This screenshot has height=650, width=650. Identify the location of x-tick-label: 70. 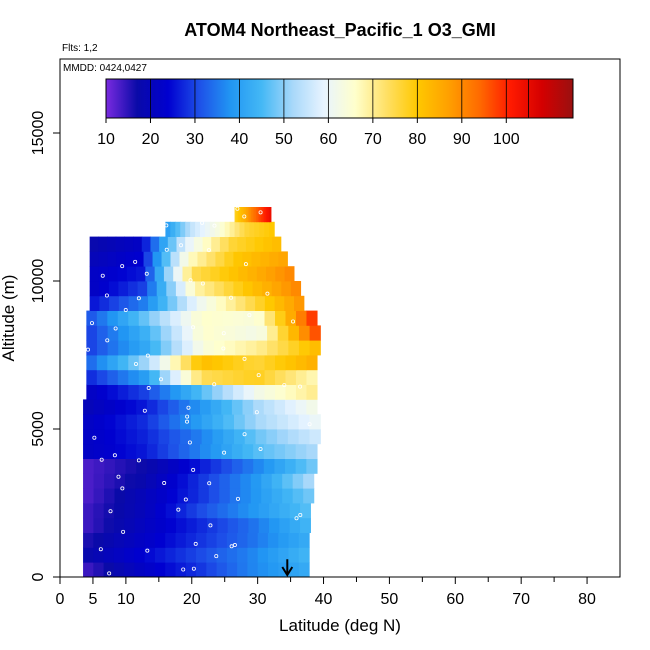
(521, 599).